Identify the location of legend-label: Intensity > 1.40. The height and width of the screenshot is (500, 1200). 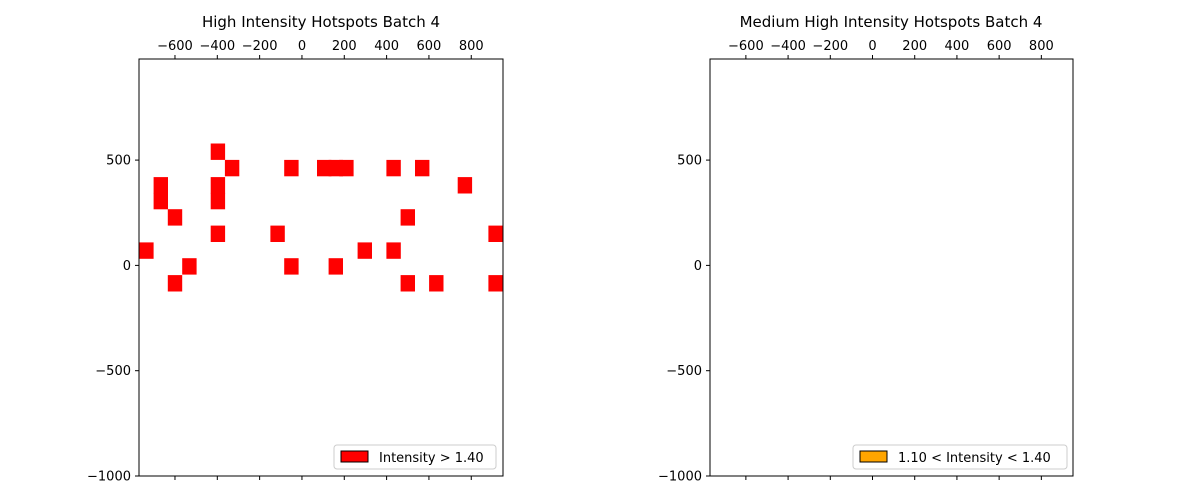
(431, 458).